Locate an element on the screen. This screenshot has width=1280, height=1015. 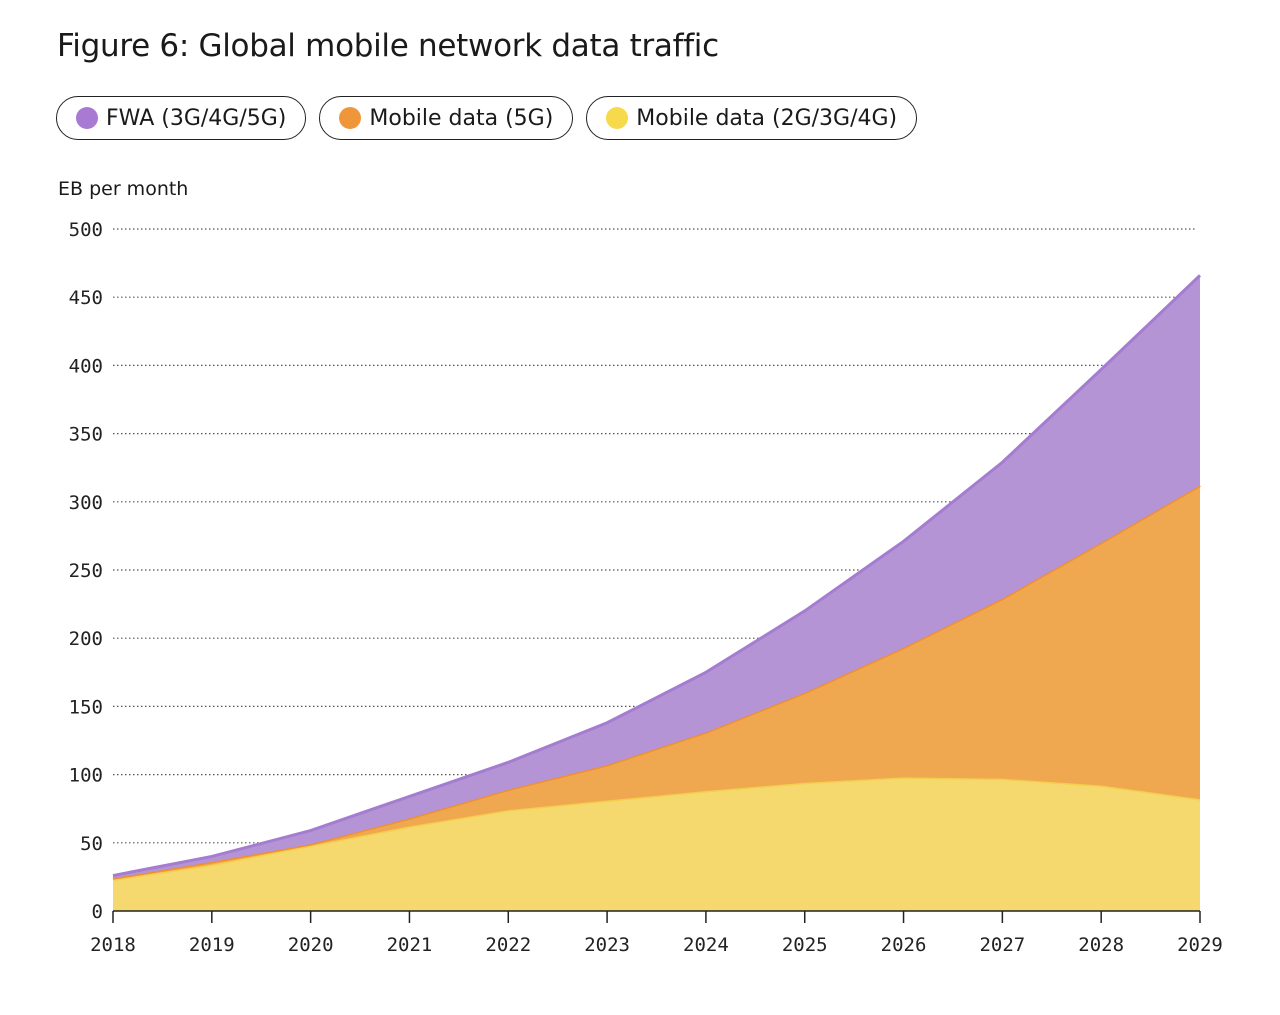
y-tick-label: 500 is located at coordinates (86, 230).